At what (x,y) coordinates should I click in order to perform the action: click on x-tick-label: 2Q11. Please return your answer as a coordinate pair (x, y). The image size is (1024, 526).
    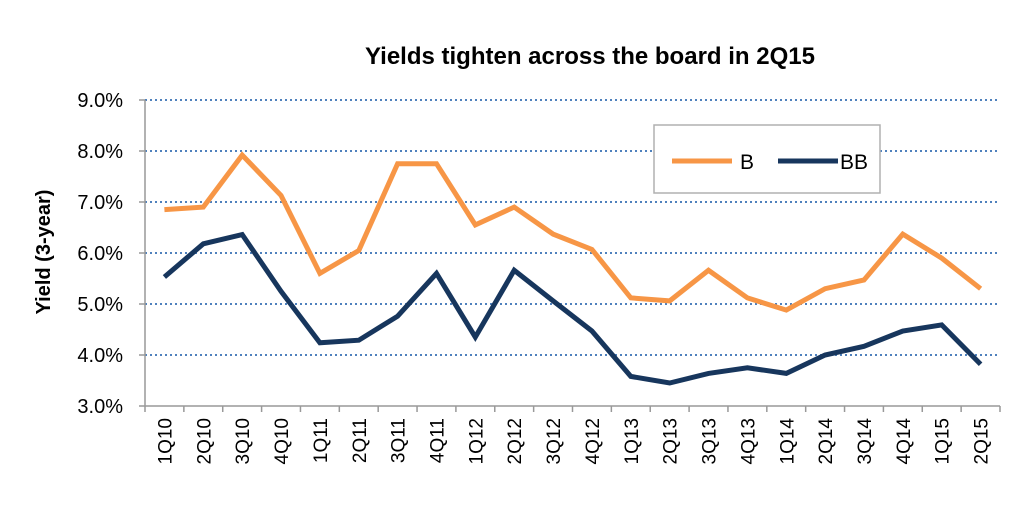
    Looking at the image, I should click on (360, 440).